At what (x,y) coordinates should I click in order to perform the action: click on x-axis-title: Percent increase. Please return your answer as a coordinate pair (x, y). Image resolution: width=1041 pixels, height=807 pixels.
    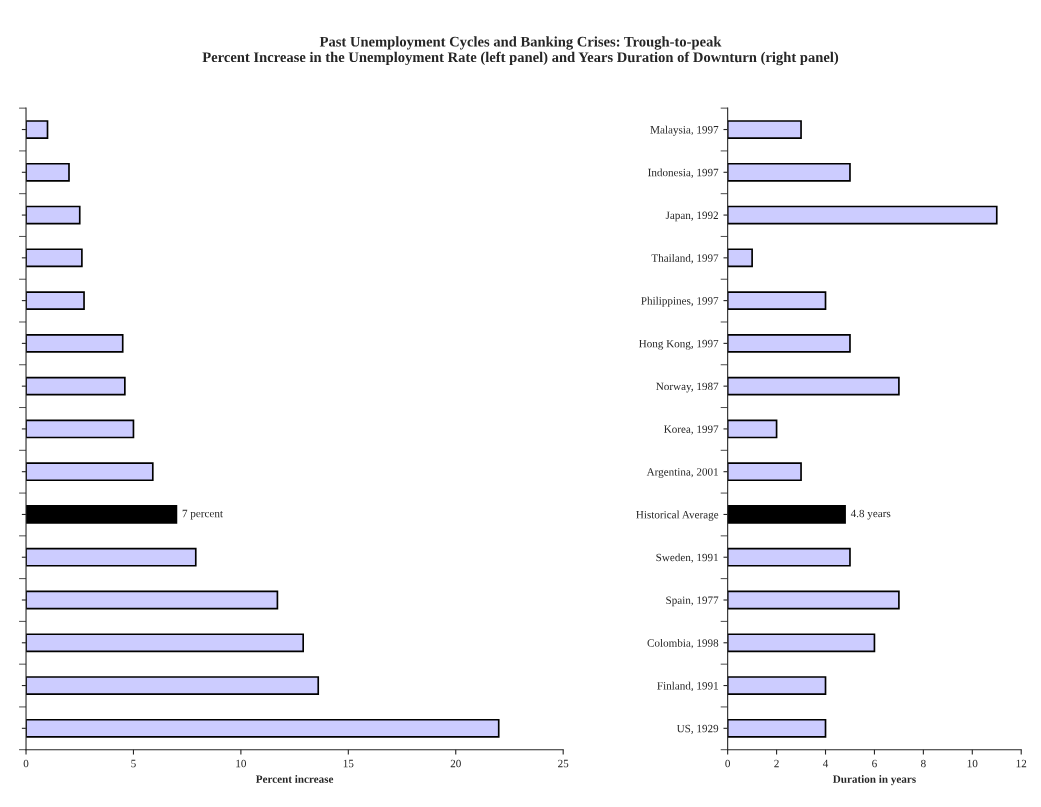
    Looking at the image, I should click on (294, 779).